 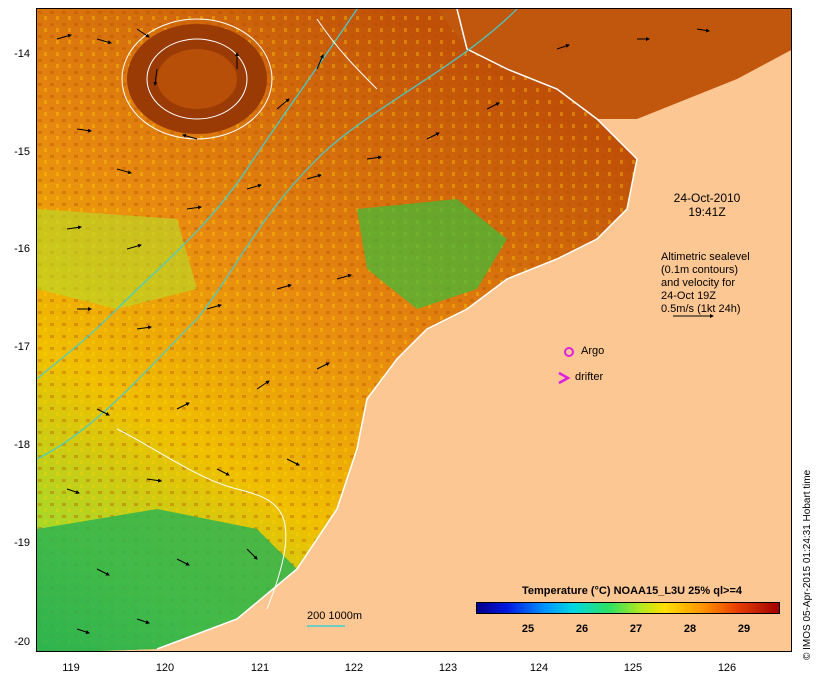 What do you see at coordinates (22, 347) in the screenshot?
I see `y-tick-label: -17` at bounding box center [22, 347].